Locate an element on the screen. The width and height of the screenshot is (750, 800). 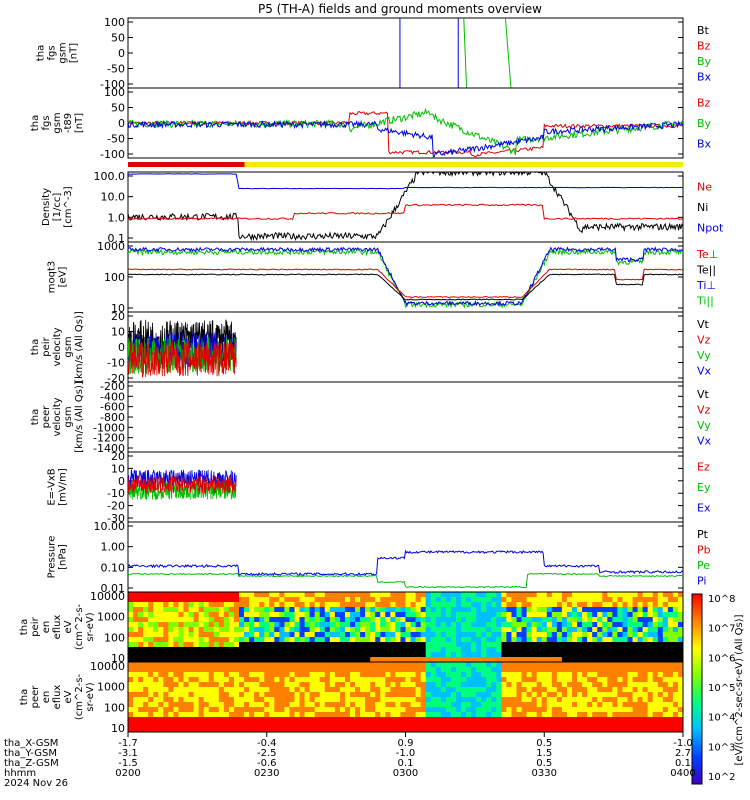
y-tick-label: 10000 is located at coordinates (107, 596).